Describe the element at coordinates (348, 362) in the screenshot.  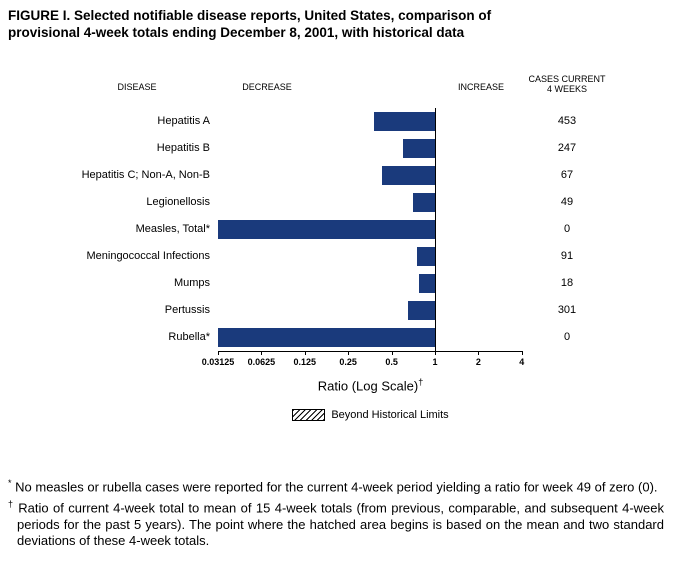
I see `axis-tick-label: 0.25` at that location.